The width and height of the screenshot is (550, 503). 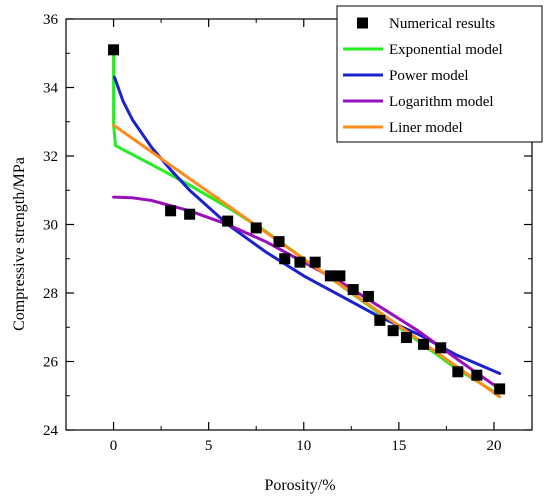 I want to click on y-tick-label: 30, so click(x=50, y=226).